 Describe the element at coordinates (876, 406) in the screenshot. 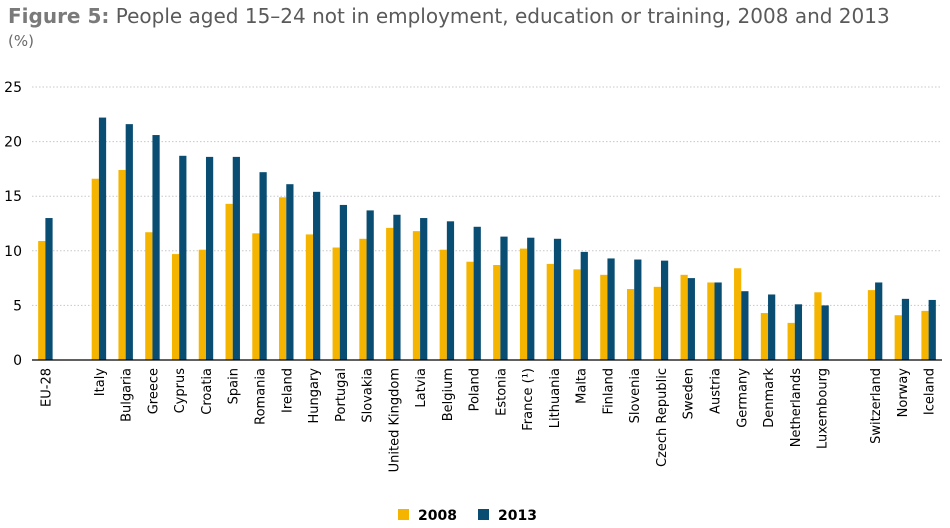

I see `x-tick-label: Switzerland` at that location.